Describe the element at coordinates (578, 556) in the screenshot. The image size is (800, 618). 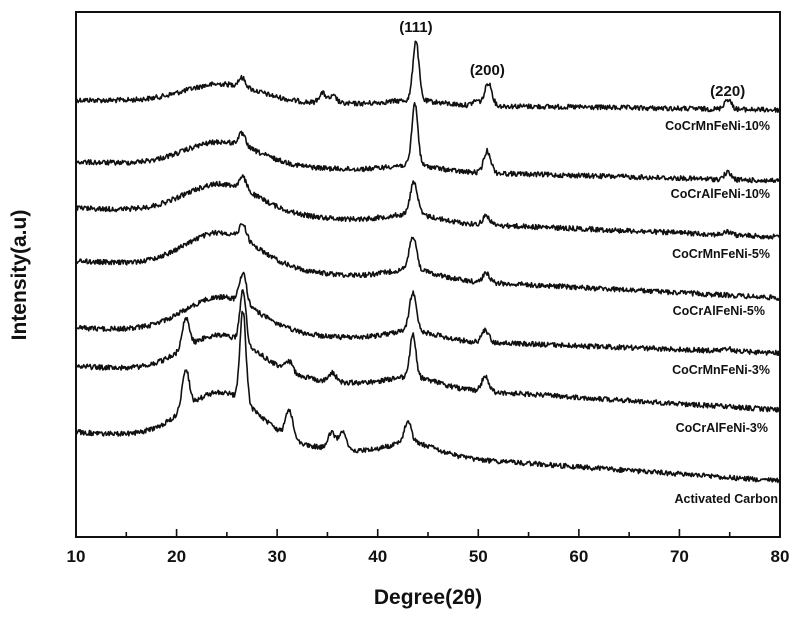
I see `x-tick-label: 60` at that location.